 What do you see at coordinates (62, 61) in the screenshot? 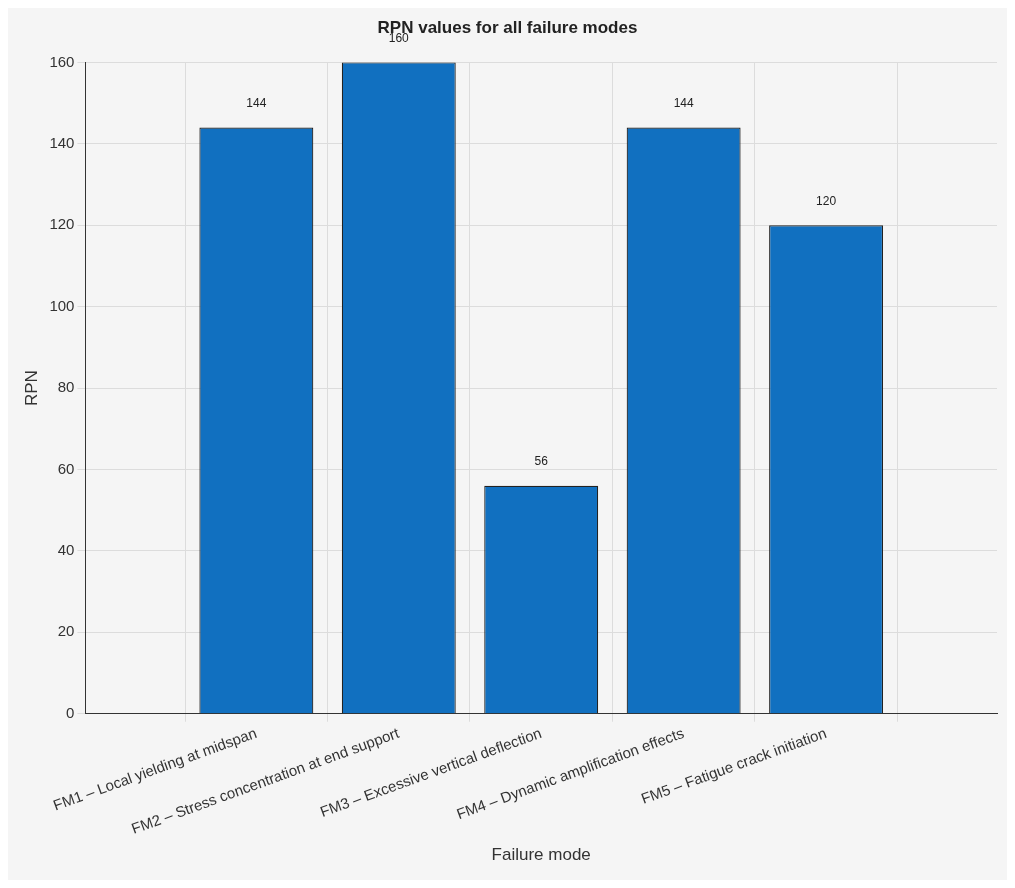
I see `y-tick-label: 160` at bounding box center [62, 61].